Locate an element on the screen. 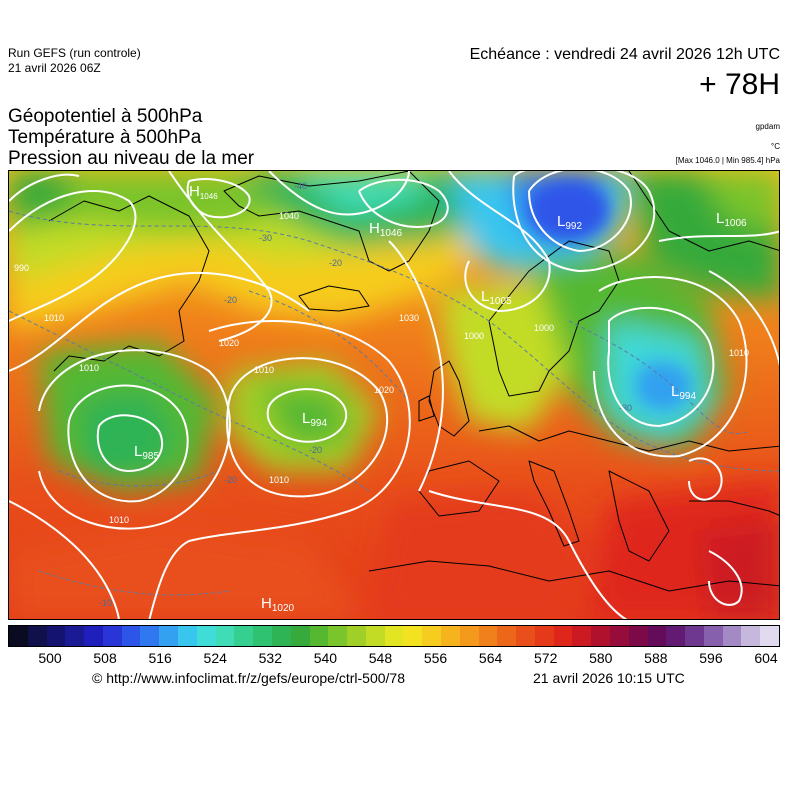 The width and height of the screenshot is (788, 789). colorbar-tick-label: 596 is located at coordinates (711, 658).